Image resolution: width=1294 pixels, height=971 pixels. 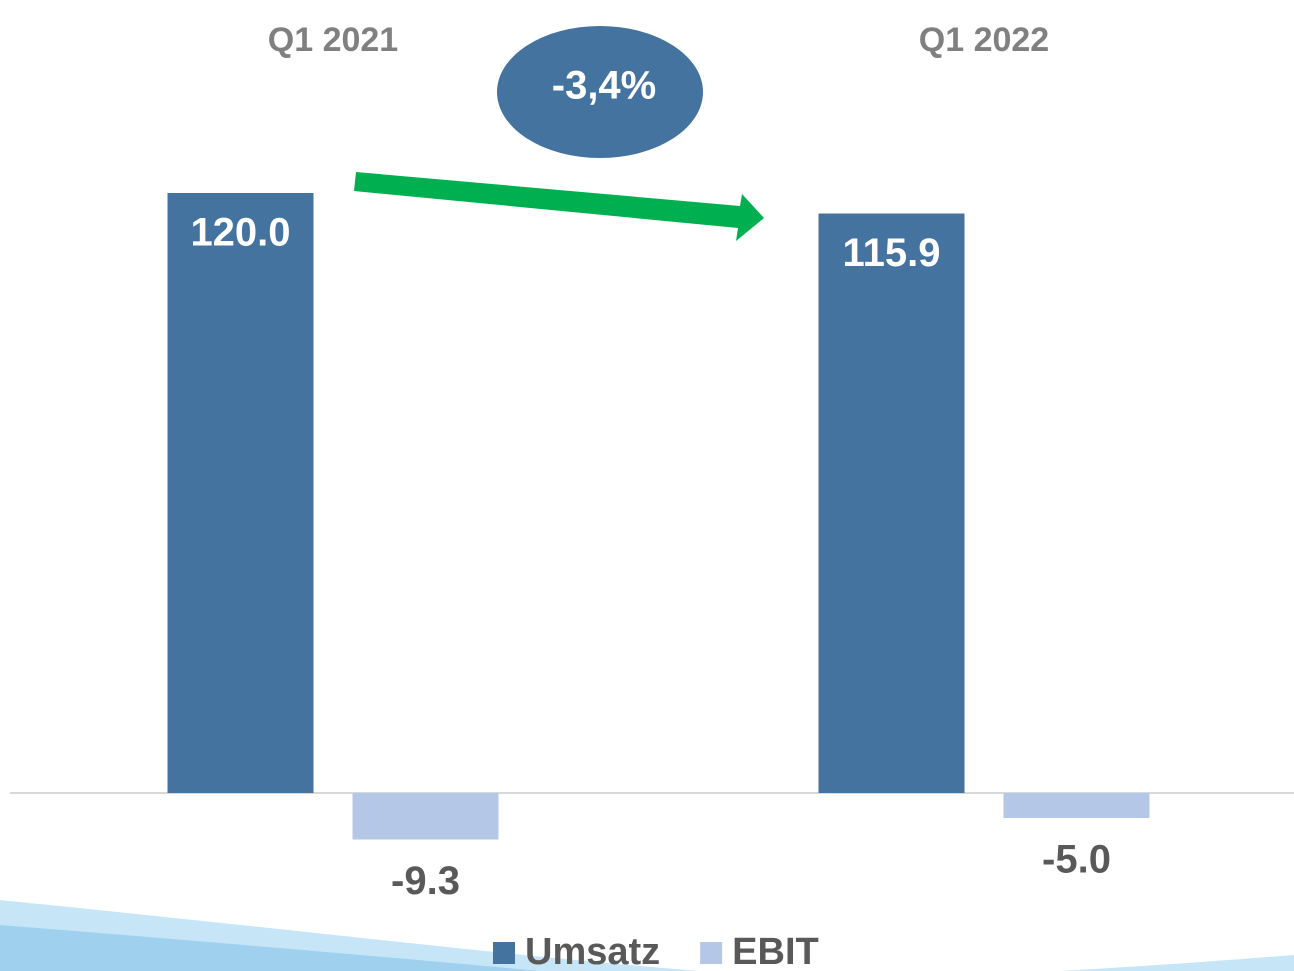 I want to click on legend-label: EBIT, so click(x=775, y=951).